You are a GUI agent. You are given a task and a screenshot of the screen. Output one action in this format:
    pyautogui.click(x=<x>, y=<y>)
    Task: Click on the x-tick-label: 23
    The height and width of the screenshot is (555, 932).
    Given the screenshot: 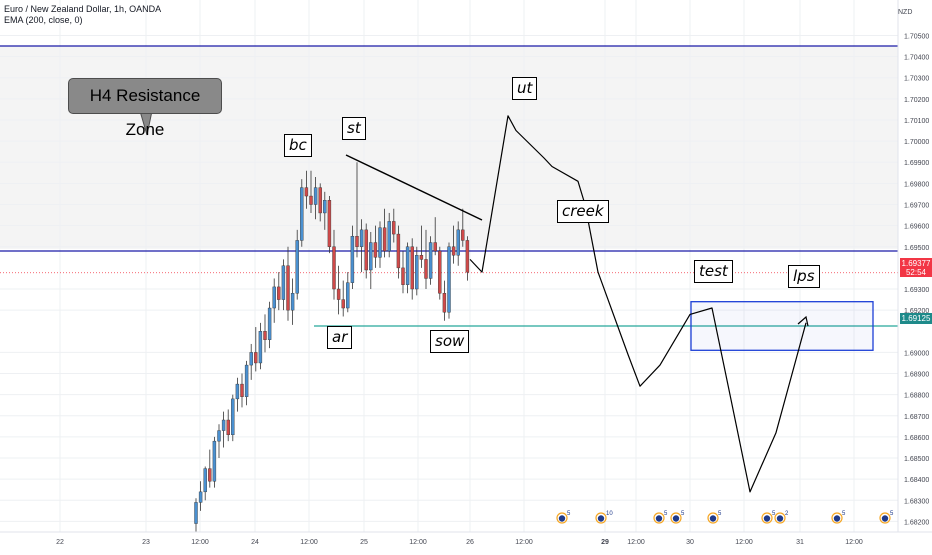 What is the action you would take?
    pyautogui.click(x=146, y=542)
    